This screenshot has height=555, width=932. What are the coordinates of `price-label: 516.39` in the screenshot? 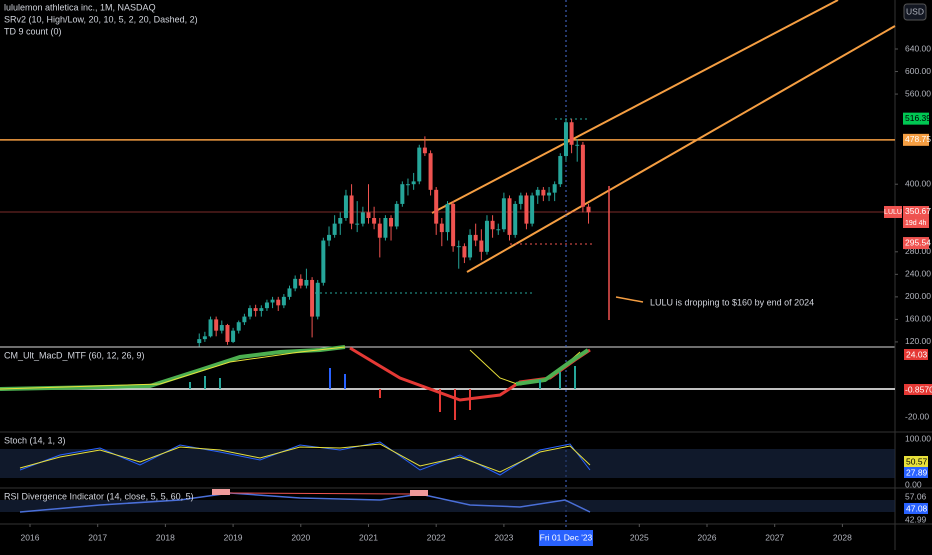 It's located at (918, 118).